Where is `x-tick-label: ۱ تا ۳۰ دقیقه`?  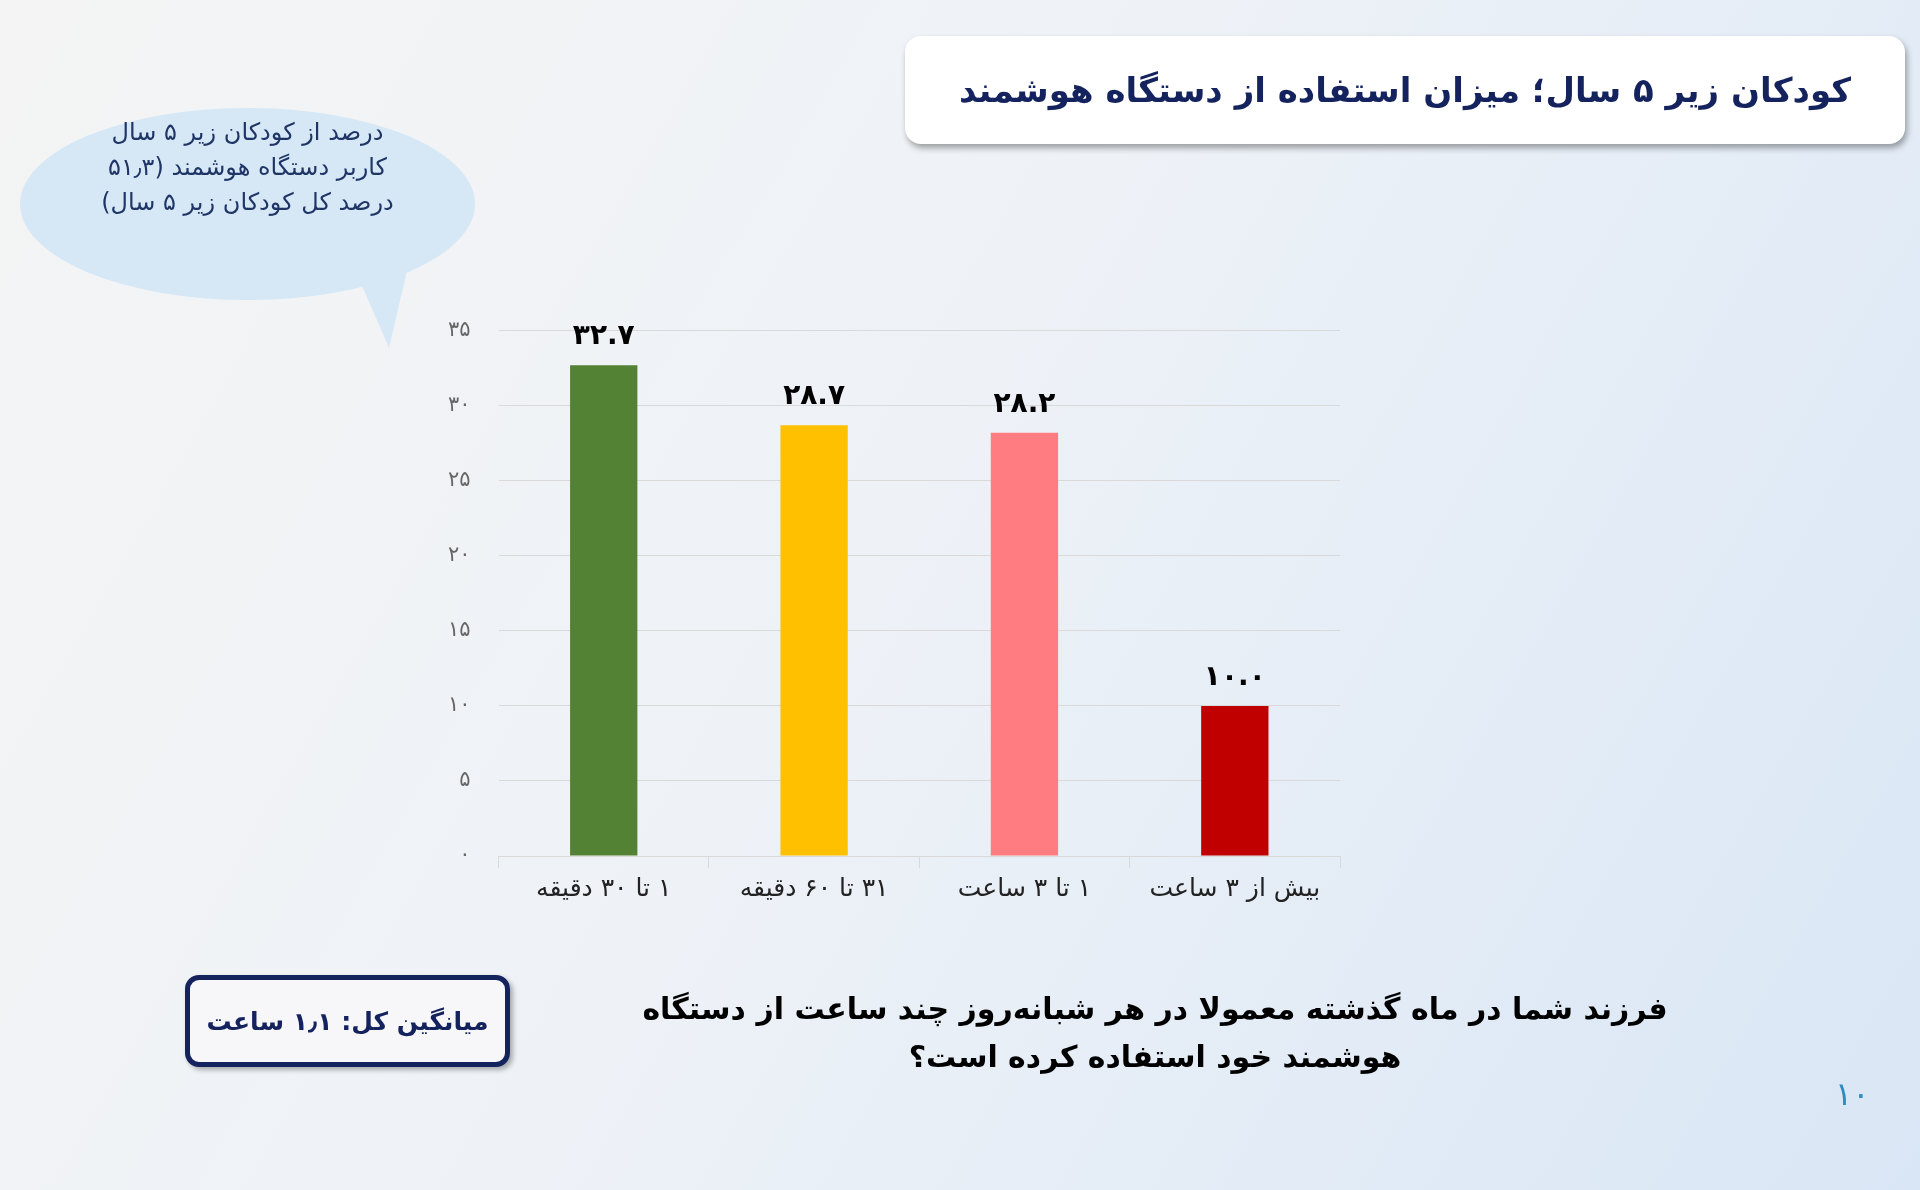 x-tick-label: ۱ تا ۳۰ دقیقه is located at coordinates (604, 887).